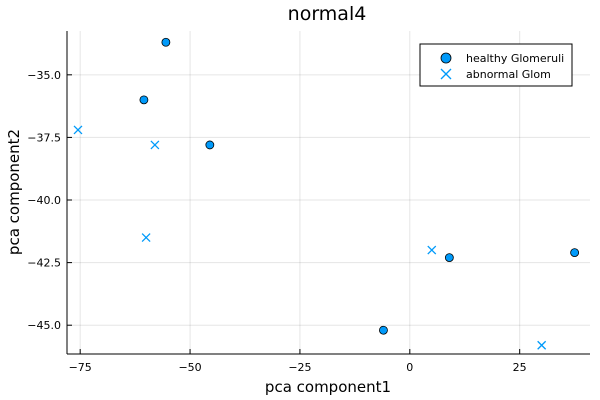  I want to click on legend-label-healthy: healthy Glomeruli, so click(515, 58).